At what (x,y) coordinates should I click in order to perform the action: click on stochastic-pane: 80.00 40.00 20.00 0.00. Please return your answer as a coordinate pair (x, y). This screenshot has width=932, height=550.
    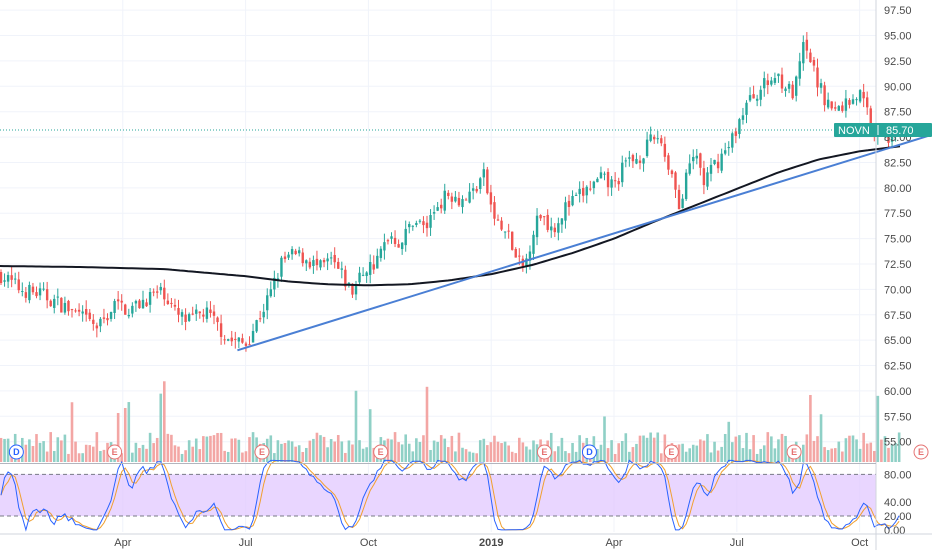
    Looking at the image, I should click on (456, 498).